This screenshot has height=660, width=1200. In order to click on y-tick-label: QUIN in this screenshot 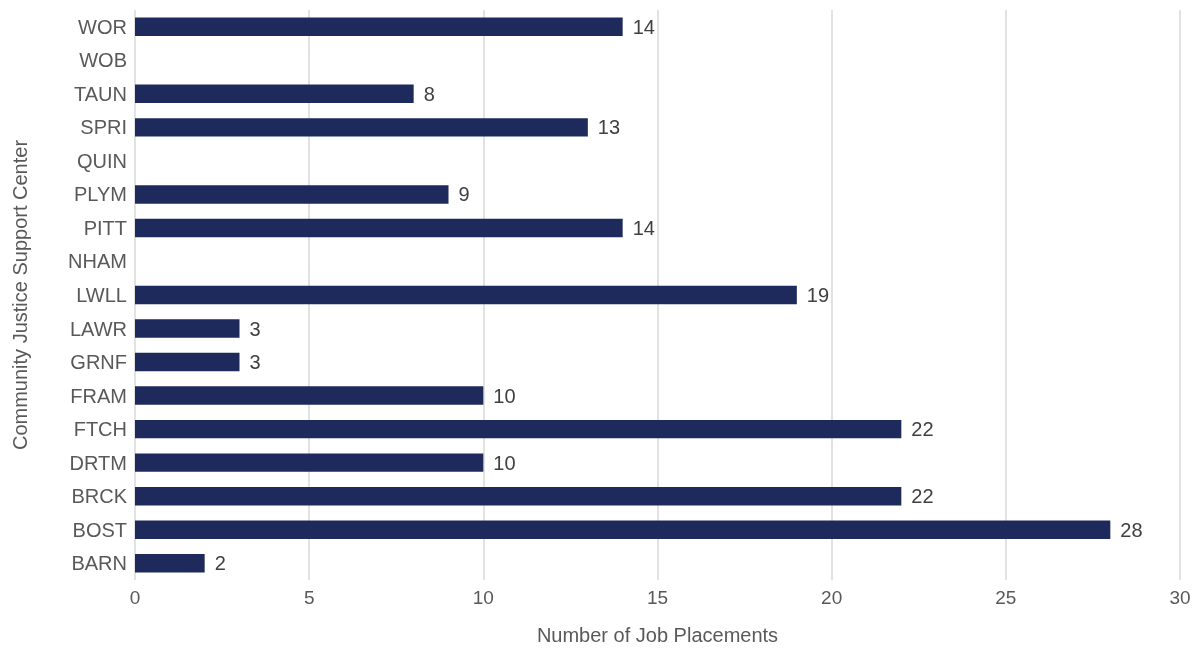, I will do `click(102, 160)`.